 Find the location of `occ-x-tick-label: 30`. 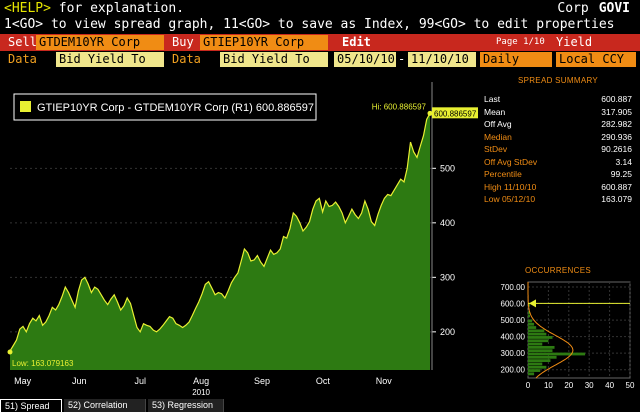

occ-x-tick-label: 30 is located at coordinates (589, 385).